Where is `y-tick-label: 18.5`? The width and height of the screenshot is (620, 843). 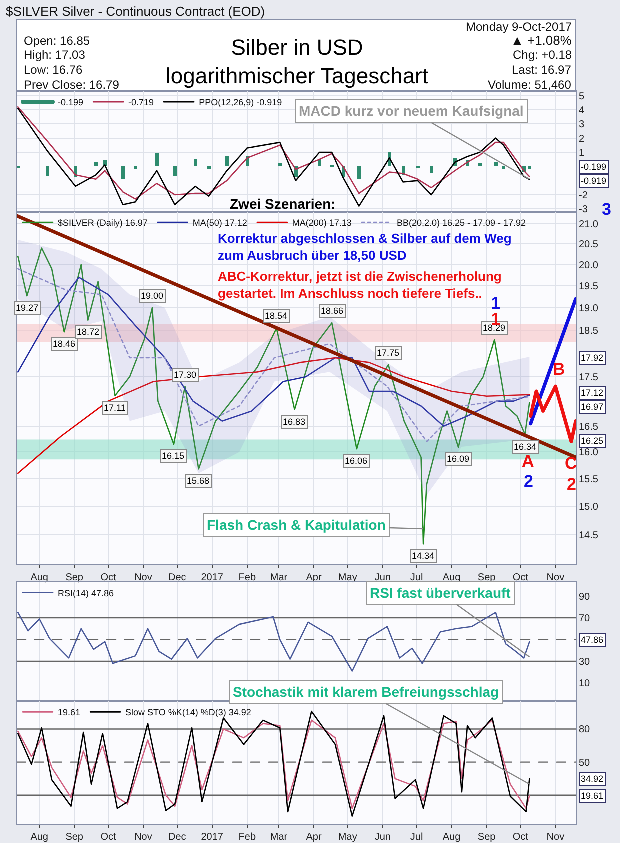
y-tick-label: 18.5 is located at coordinates (589, 331).